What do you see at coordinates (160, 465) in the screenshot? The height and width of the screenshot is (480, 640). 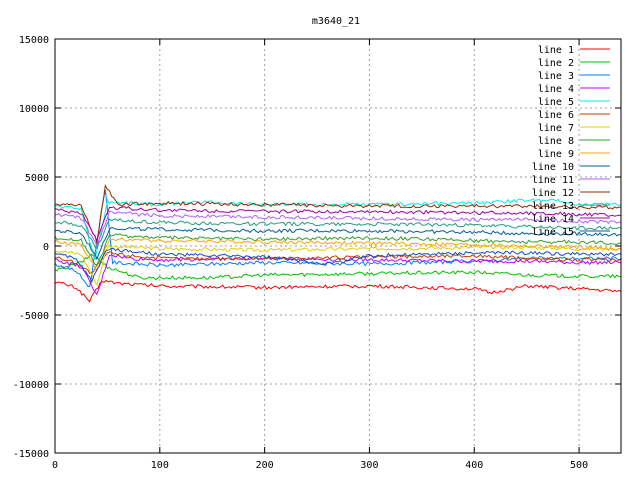 I see `x-tick-label: 100` at bounding box center [160, 465].